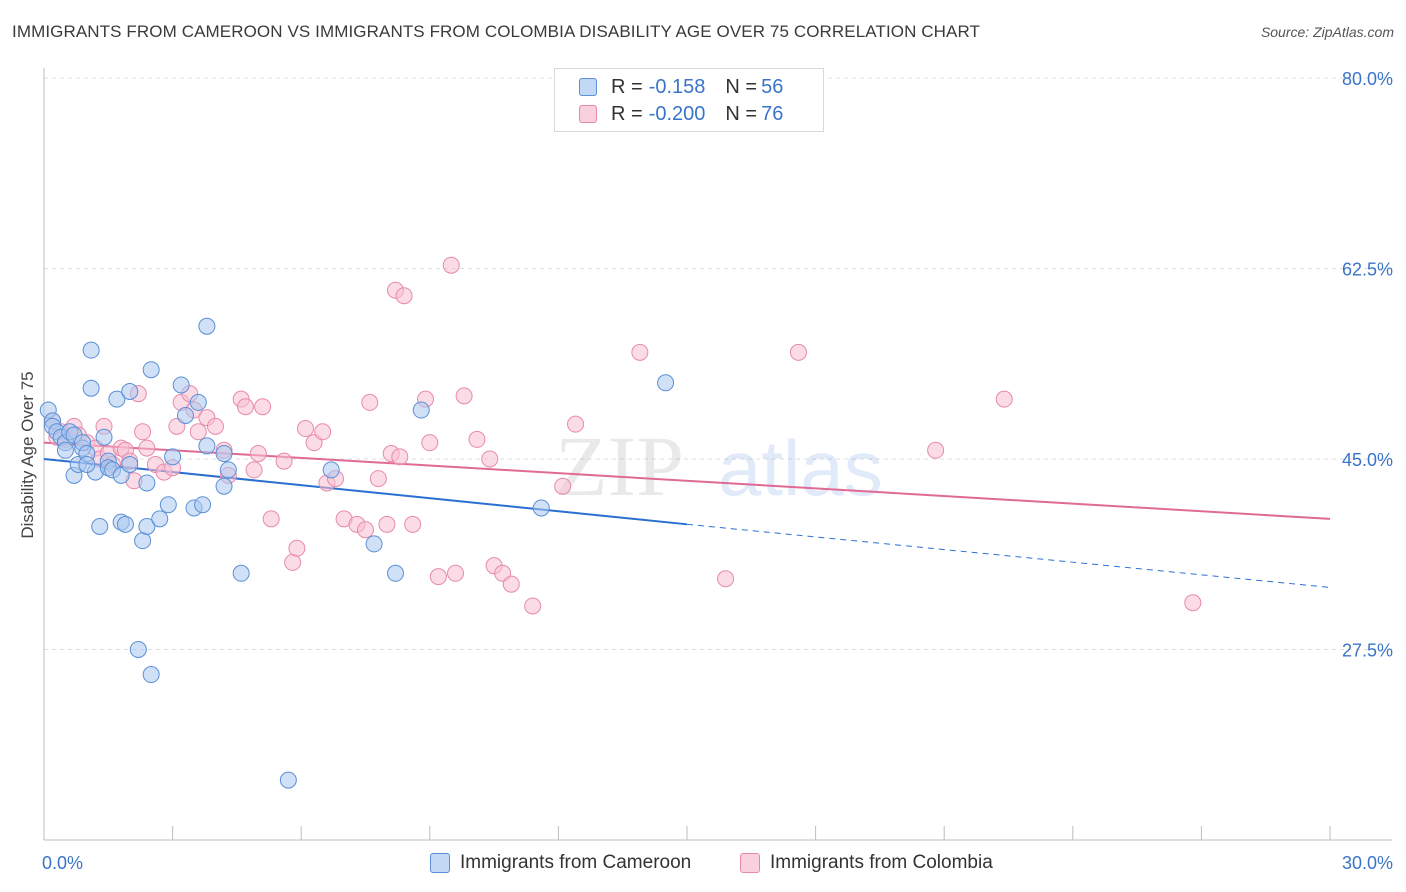 The width and height of the screenshot is (1406, 892). I want to click on r-value: -0.158, so click(677, 86).